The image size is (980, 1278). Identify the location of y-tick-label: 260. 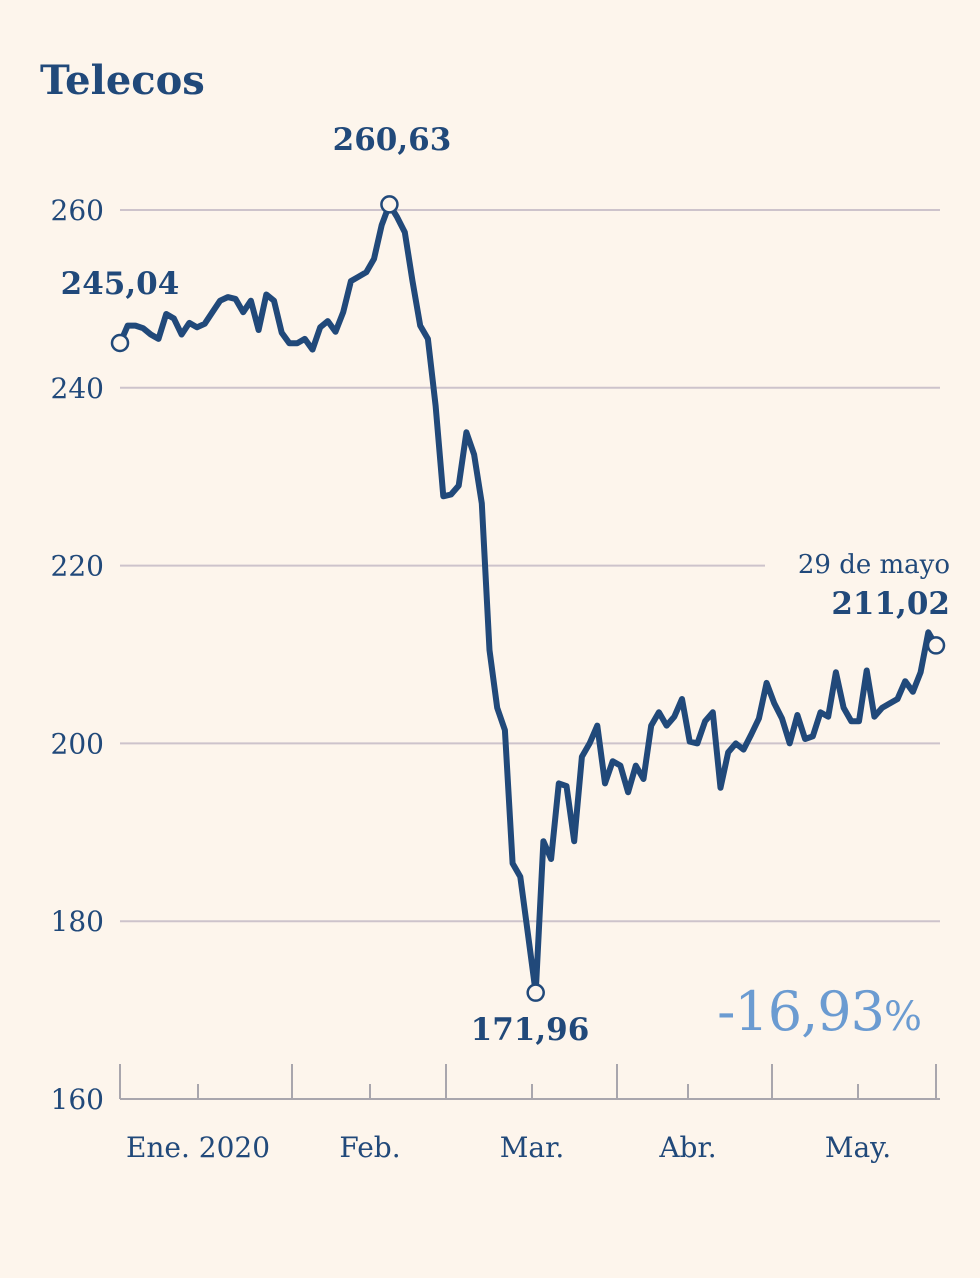
(77, 210).